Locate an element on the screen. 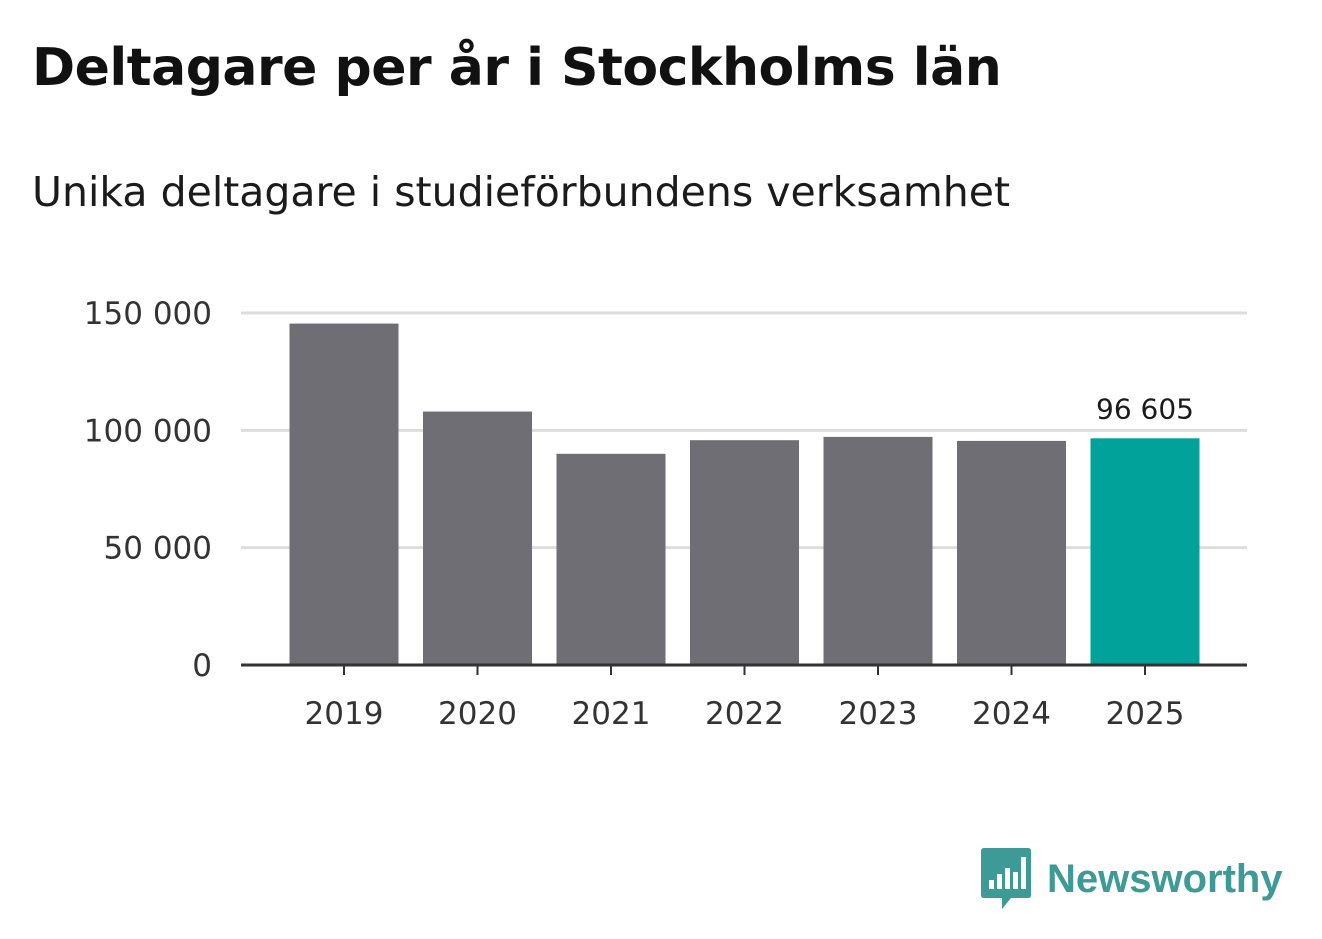 Image resolution: width=1322 pixels, height=939 pixels. x-tick-label: 2019 is located at coordinates (344, 714).